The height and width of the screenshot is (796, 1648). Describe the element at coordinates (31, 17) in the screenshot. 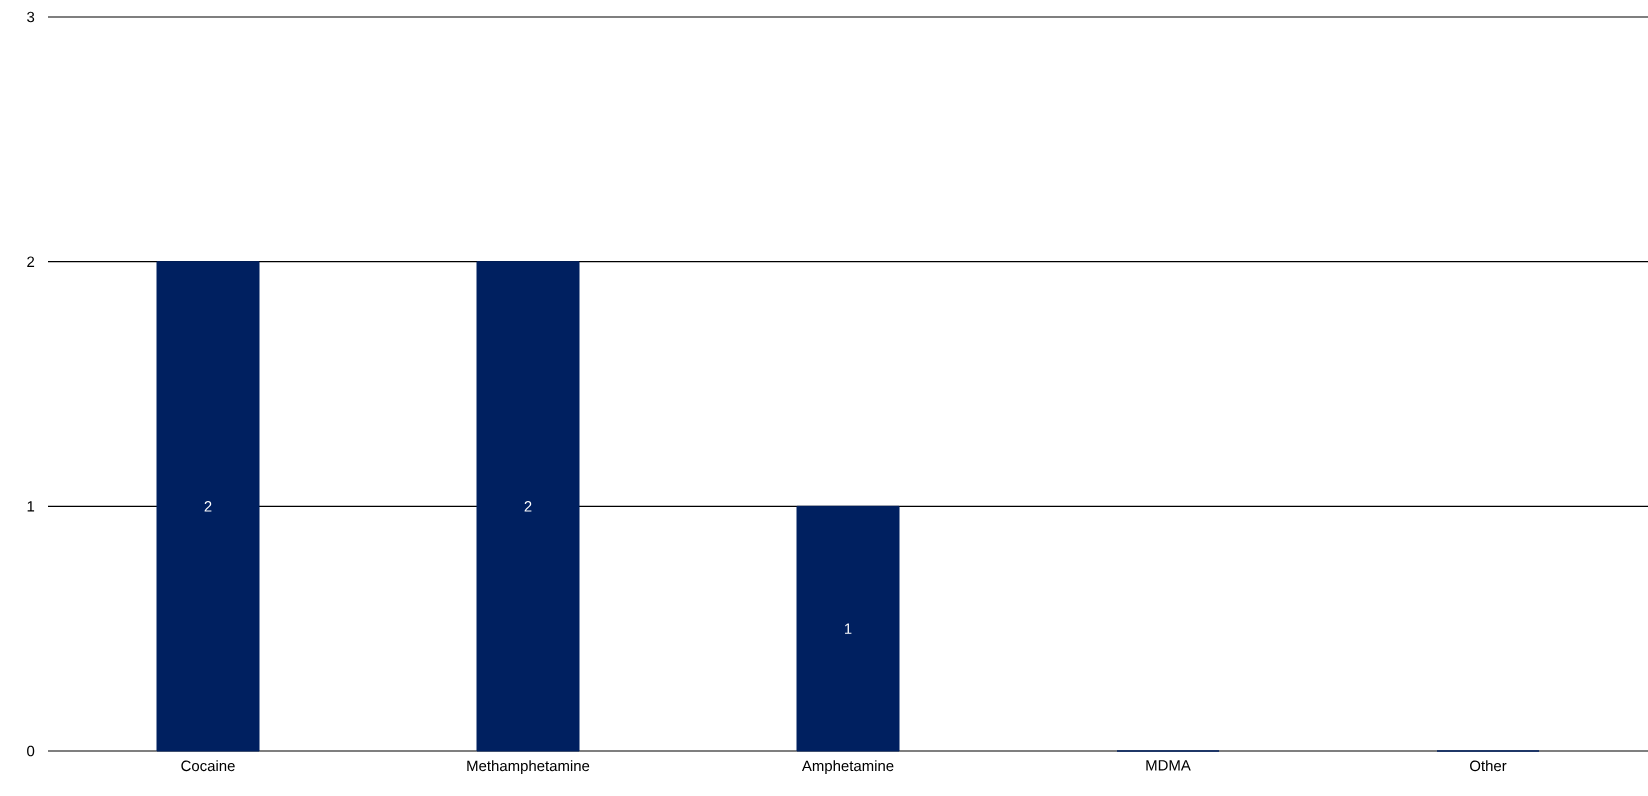

I see `y-tick-label: 3` at that location.